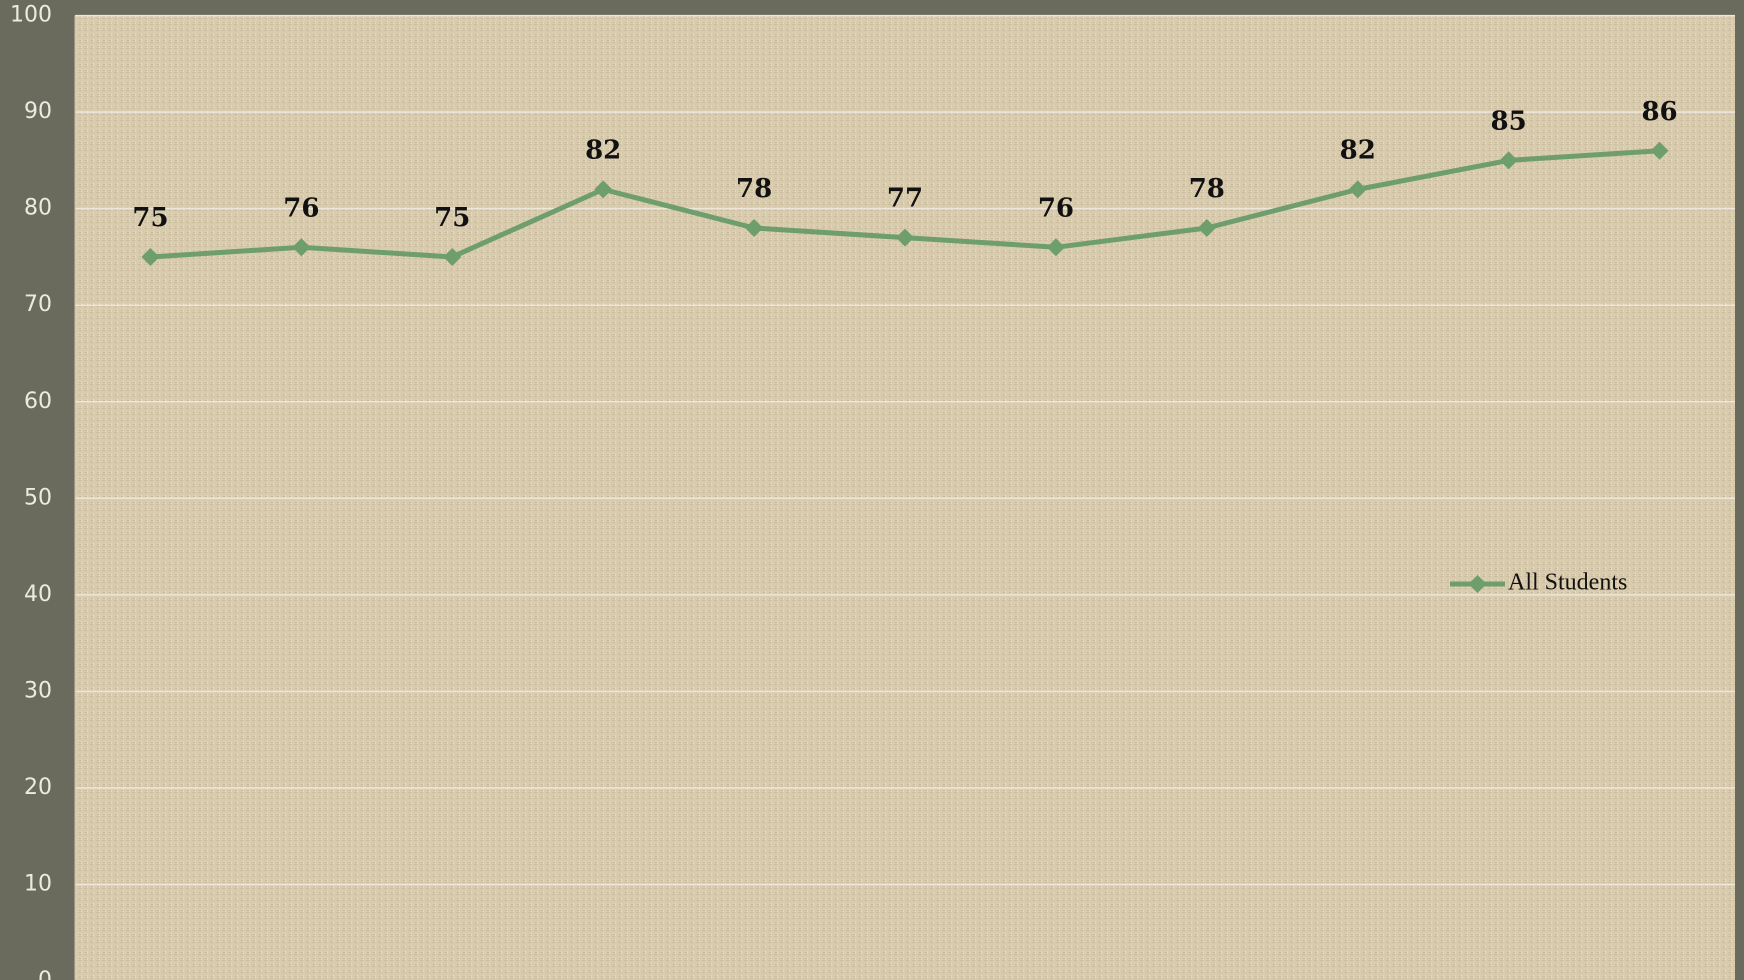 The height and width of the screenshot is (980, 1744). What do you see at coordinates (1567, 583) in the screenshot?
I see `legend-label: All Students` at bounding box center [1567, 583].